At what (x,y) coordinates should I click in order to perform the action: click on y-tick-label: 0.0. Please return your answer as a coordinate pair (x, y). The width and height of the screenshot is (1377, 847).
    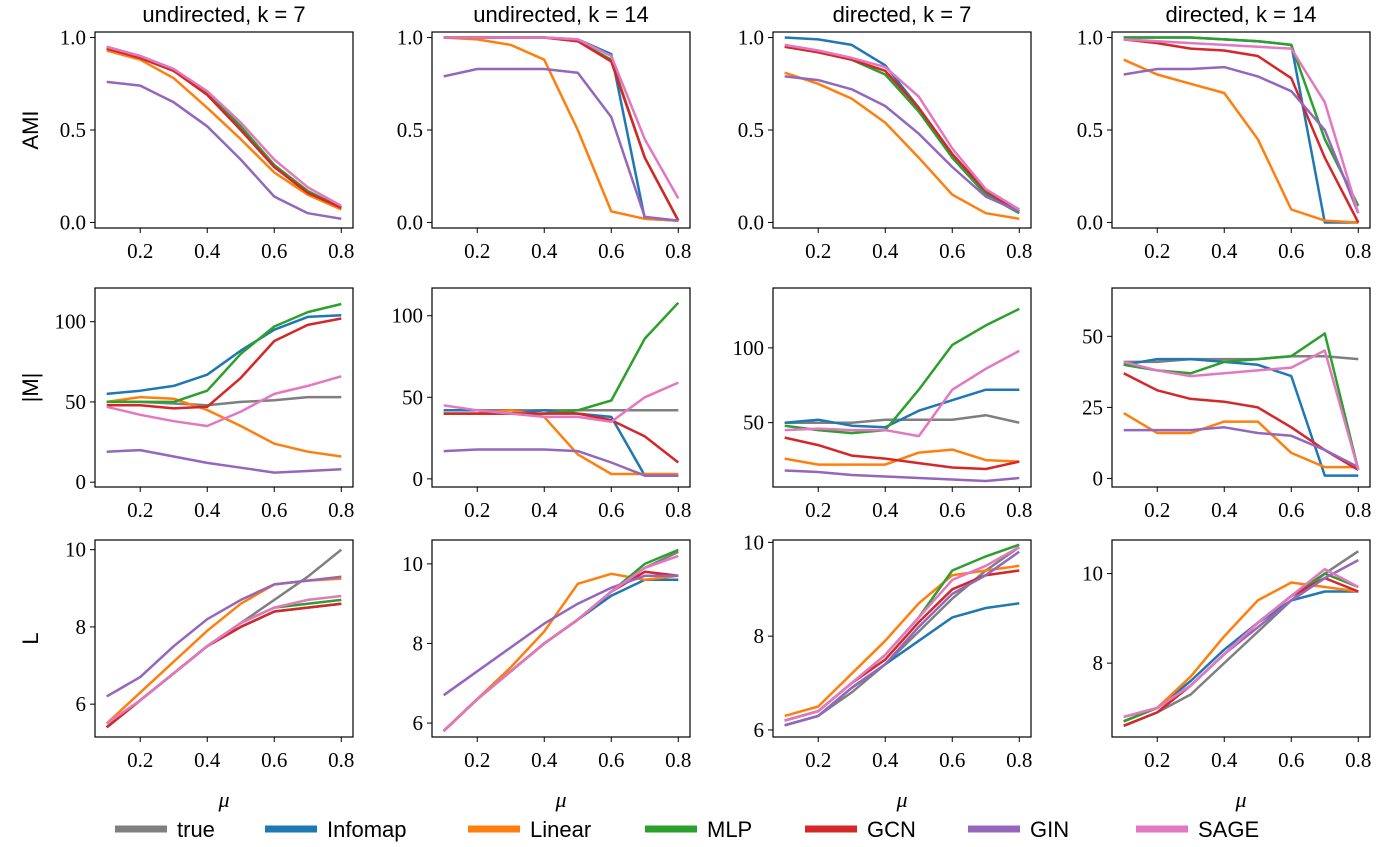
    Looking at the image, I should click on (410, 222).